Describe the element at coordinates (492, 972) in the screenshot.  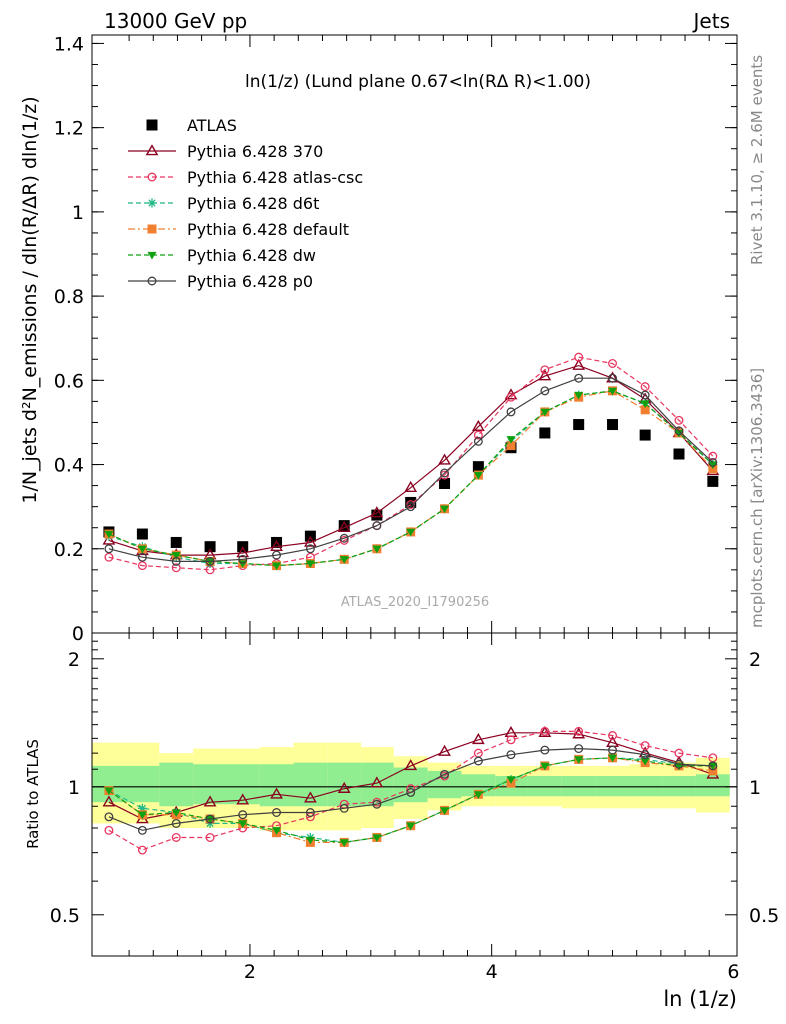
I see `x-tick-label: 4` at that location.